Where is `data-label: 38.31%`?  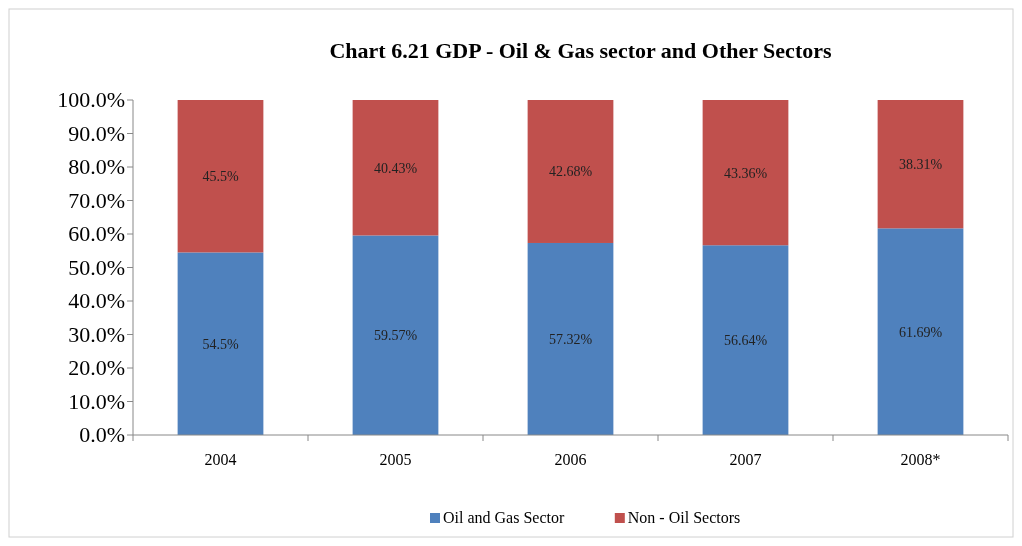 data-label: 38.31% is located at coordinates (920, 165).